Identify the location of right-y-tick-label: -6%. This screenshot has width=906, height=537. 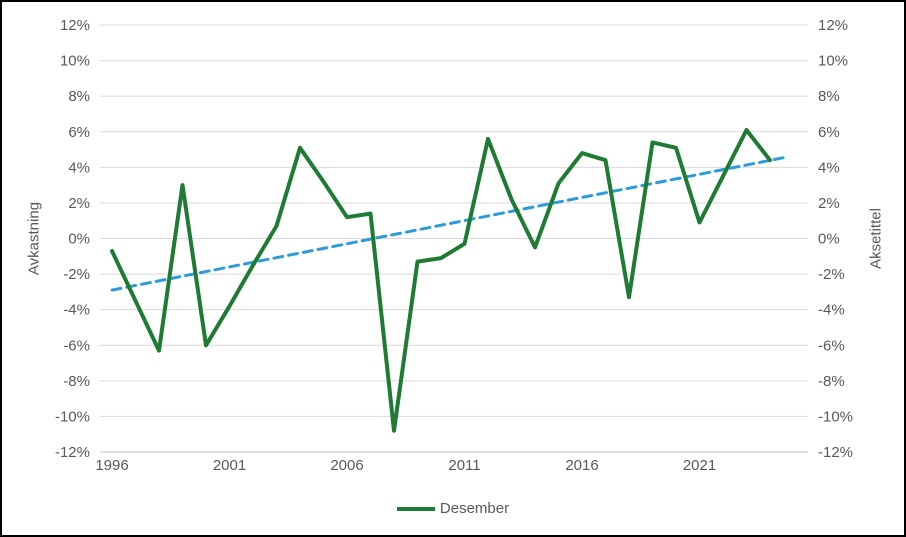
(831, 345).